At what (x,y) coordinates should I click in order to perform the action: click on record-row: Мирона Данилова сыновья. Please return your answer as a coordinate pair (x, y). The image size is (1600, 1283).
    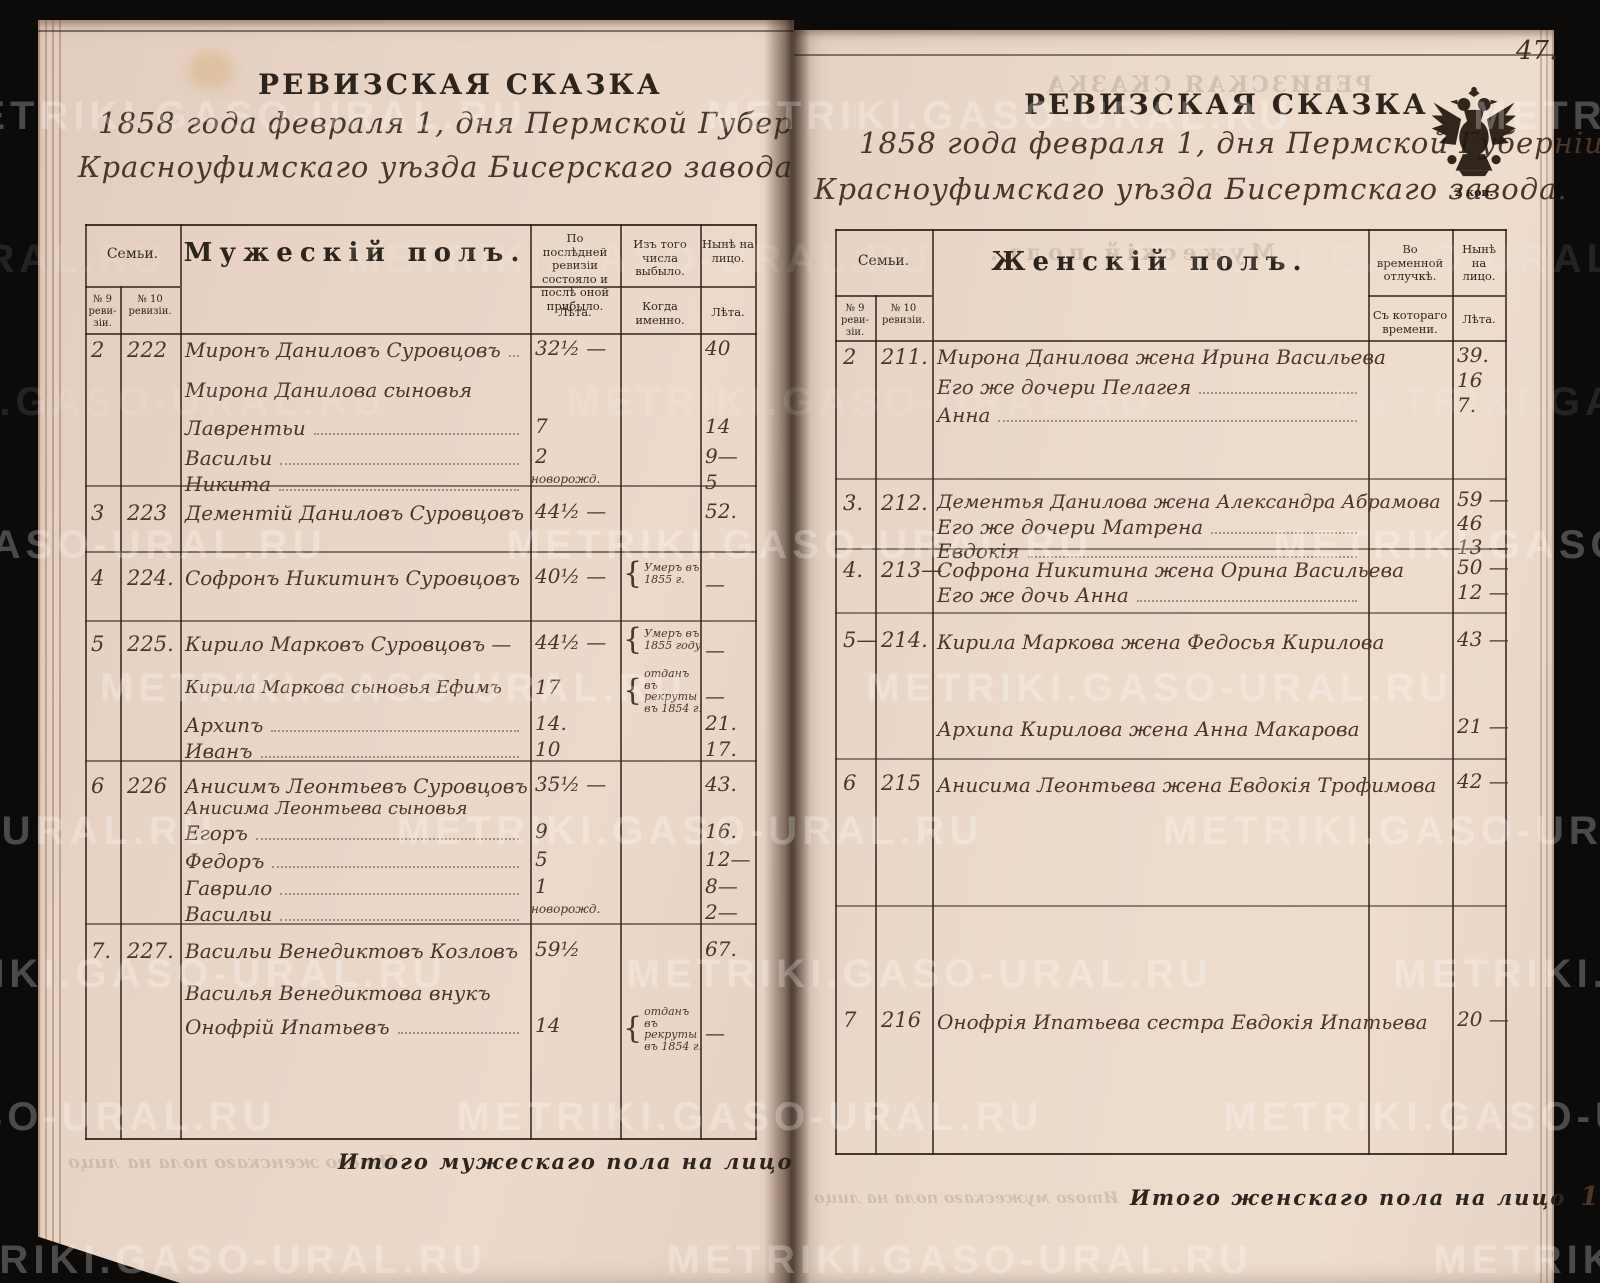
    Looking at the image, I should click on (355, 390).